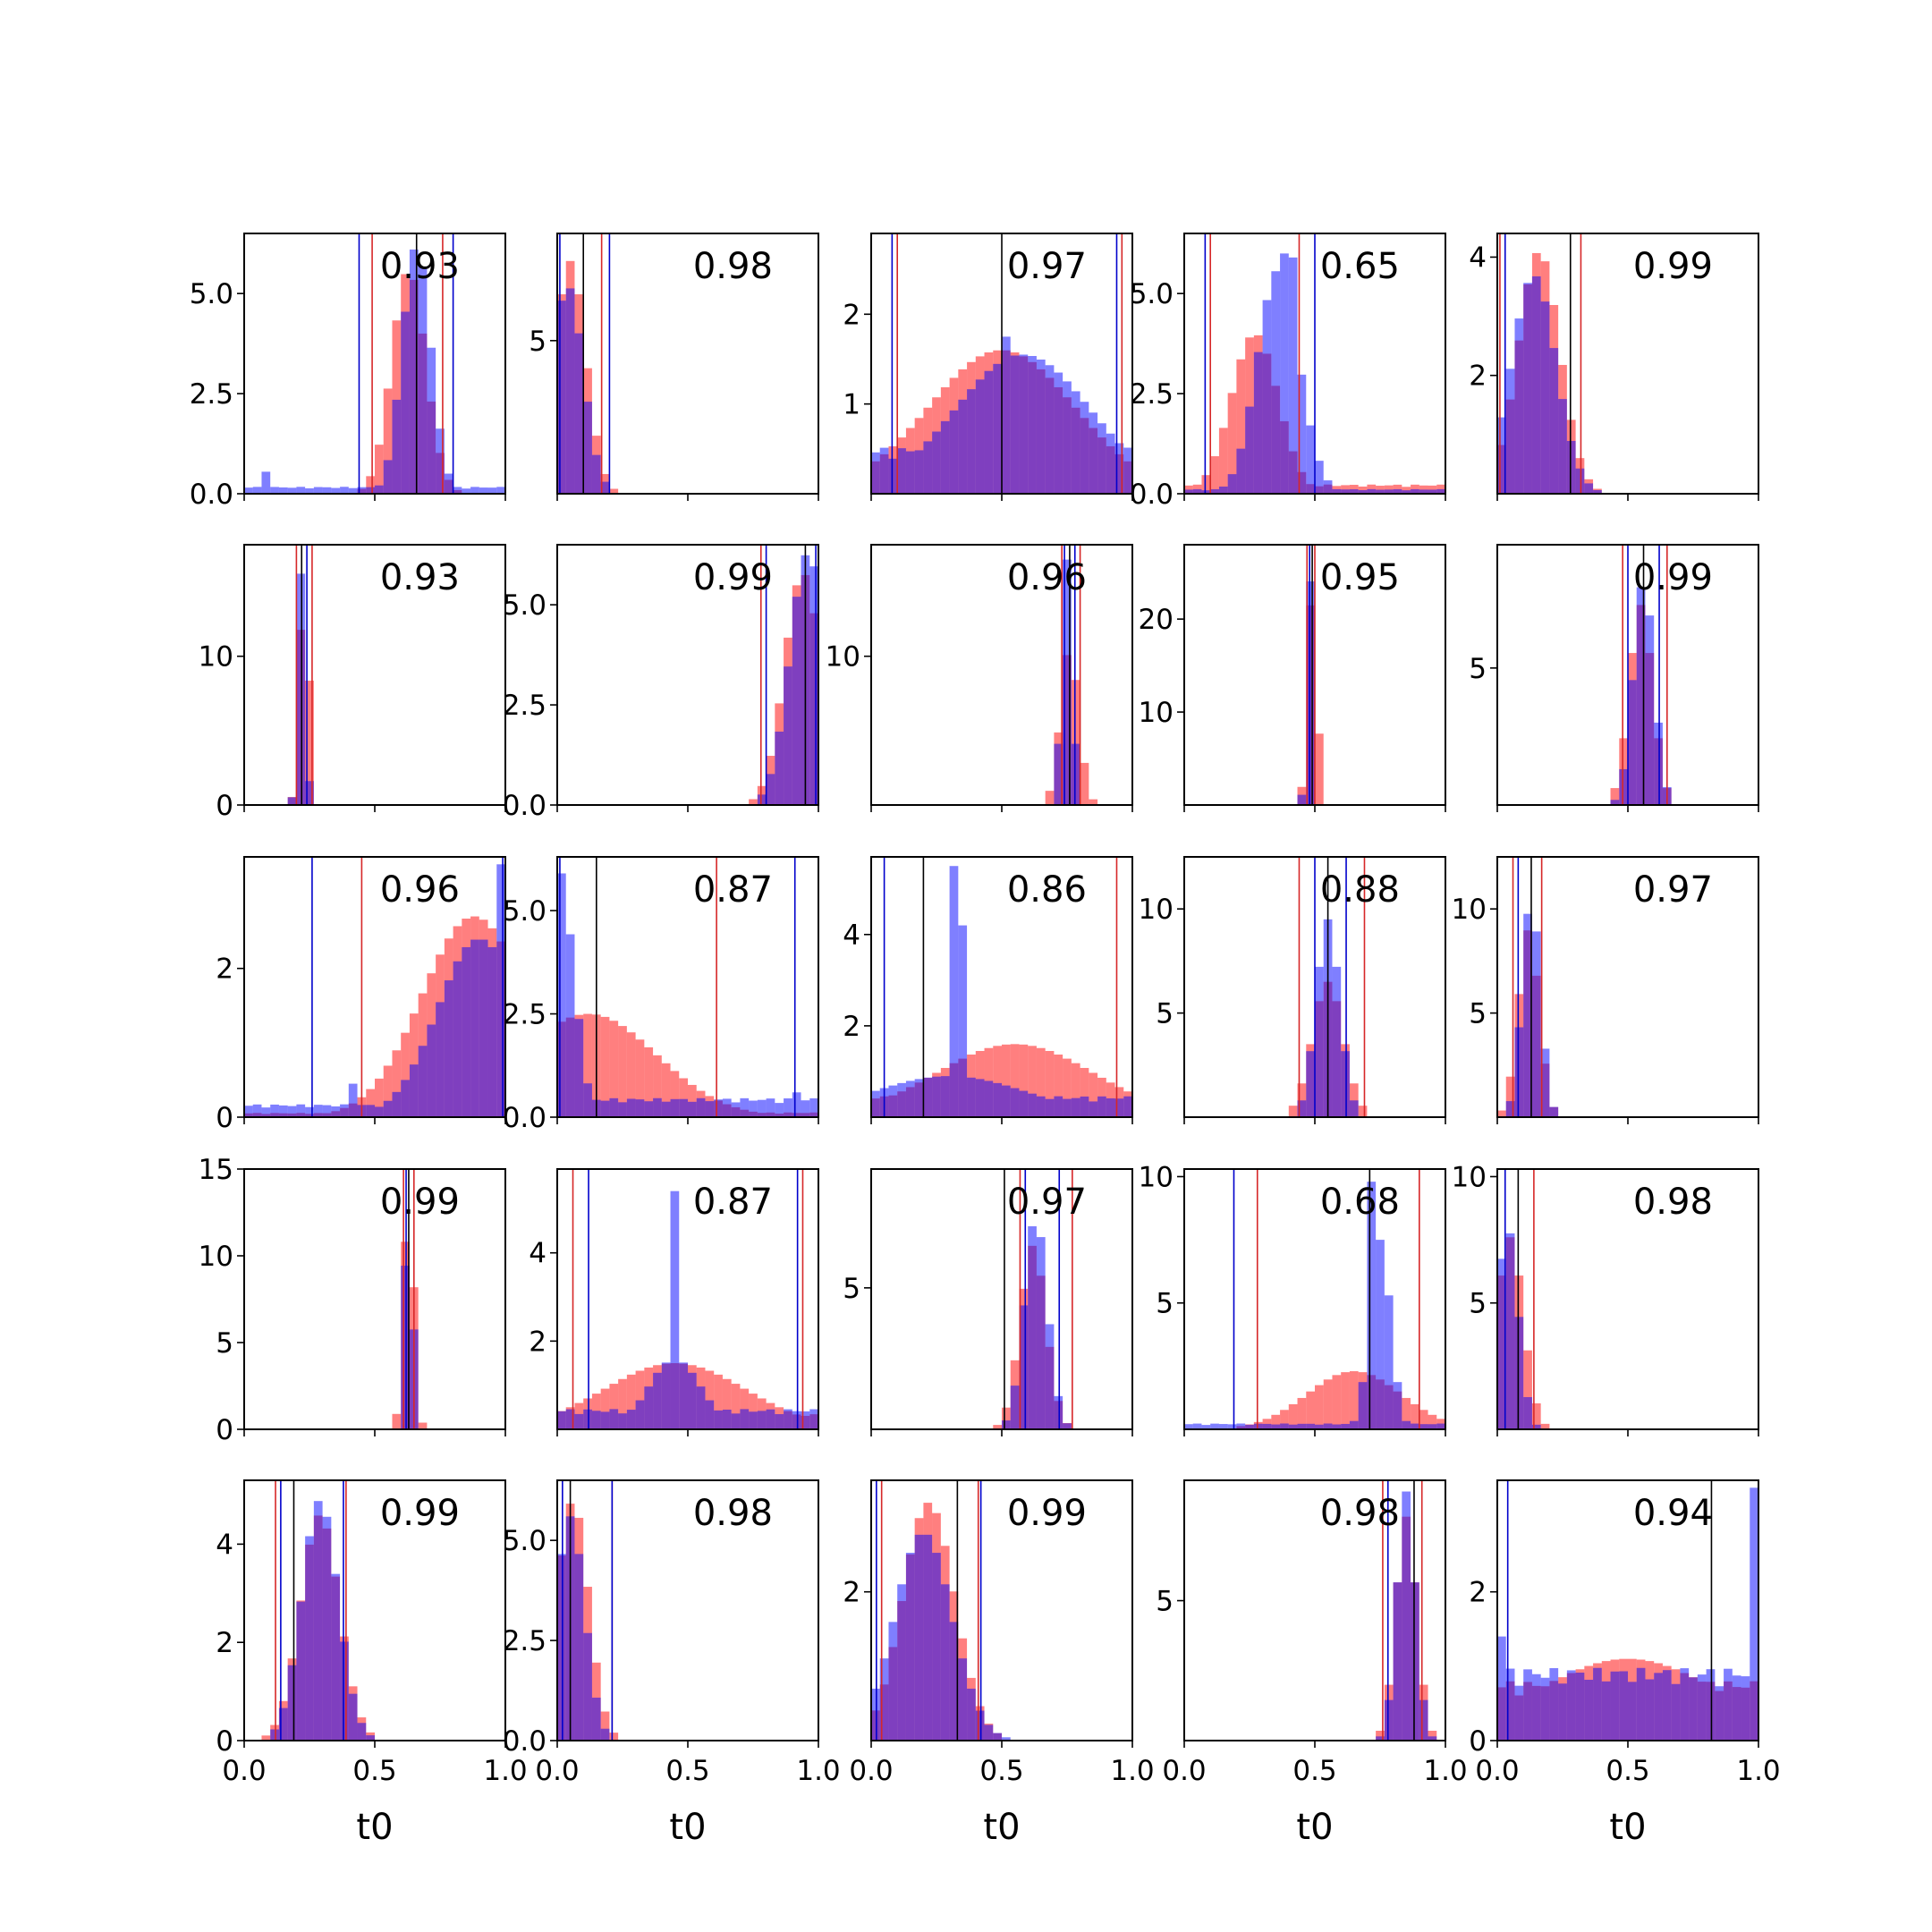  What do you see at coordinates (1152, 394) in the screenshot?
I see `y-tick-label: 2.5` at bounding box center [1152, 394].